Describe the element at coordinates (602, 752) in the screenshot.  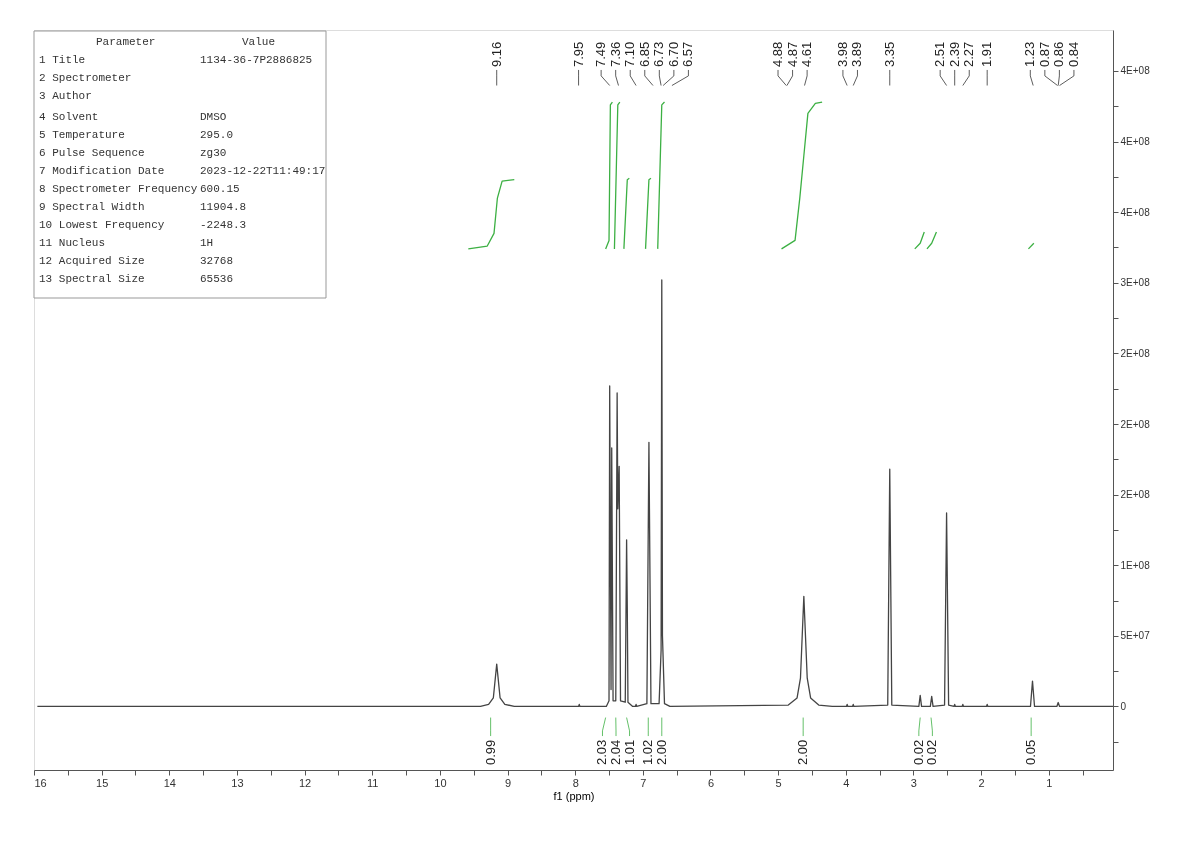
I see `annotation: 2.03` at that location.